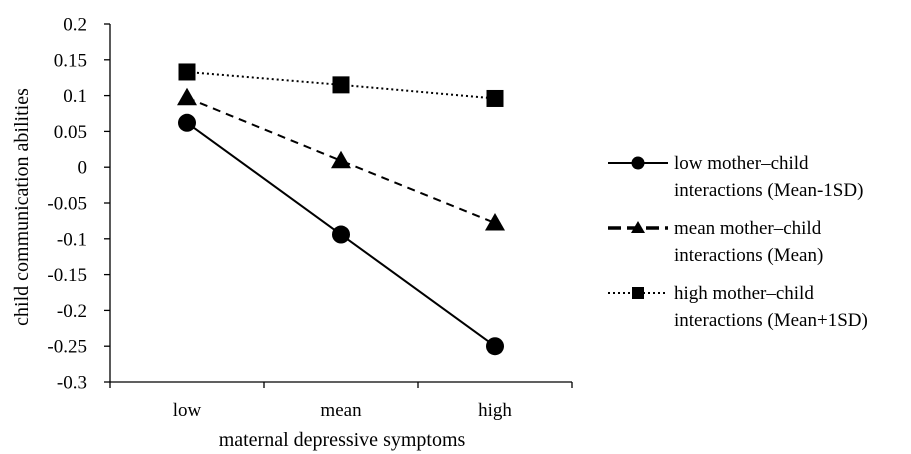 The width and height of the screenshot is (911, 454). Describe the element at coordinates (187, 410) in the screenshot. I see `x-tick-label: low` at that location.